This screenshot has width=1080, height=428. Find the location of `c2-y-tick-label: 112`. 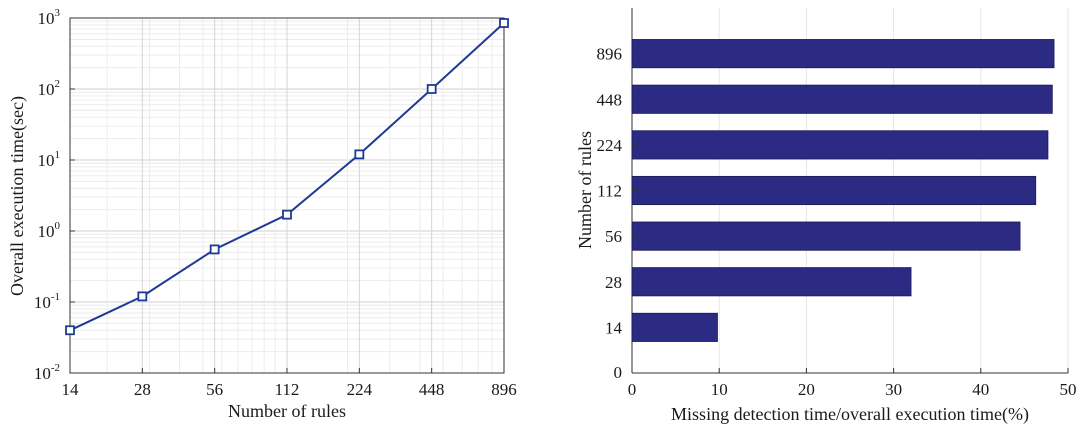

c2-y-tick-label: 112 is located at coordinates (609, 191).